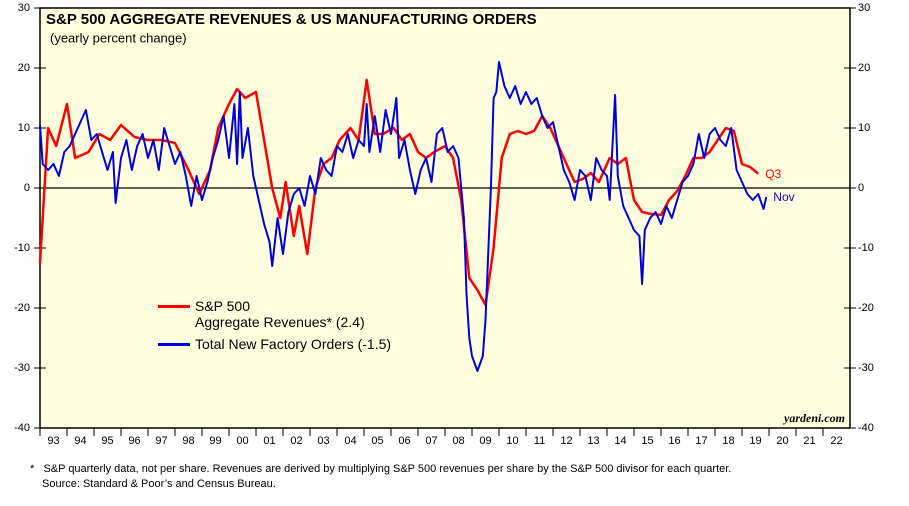 The width and height of the screenshot is (909, 506). Describe the element at coordinates (773, 174) in the screenshot. I see `end-label: Q3` at that location.